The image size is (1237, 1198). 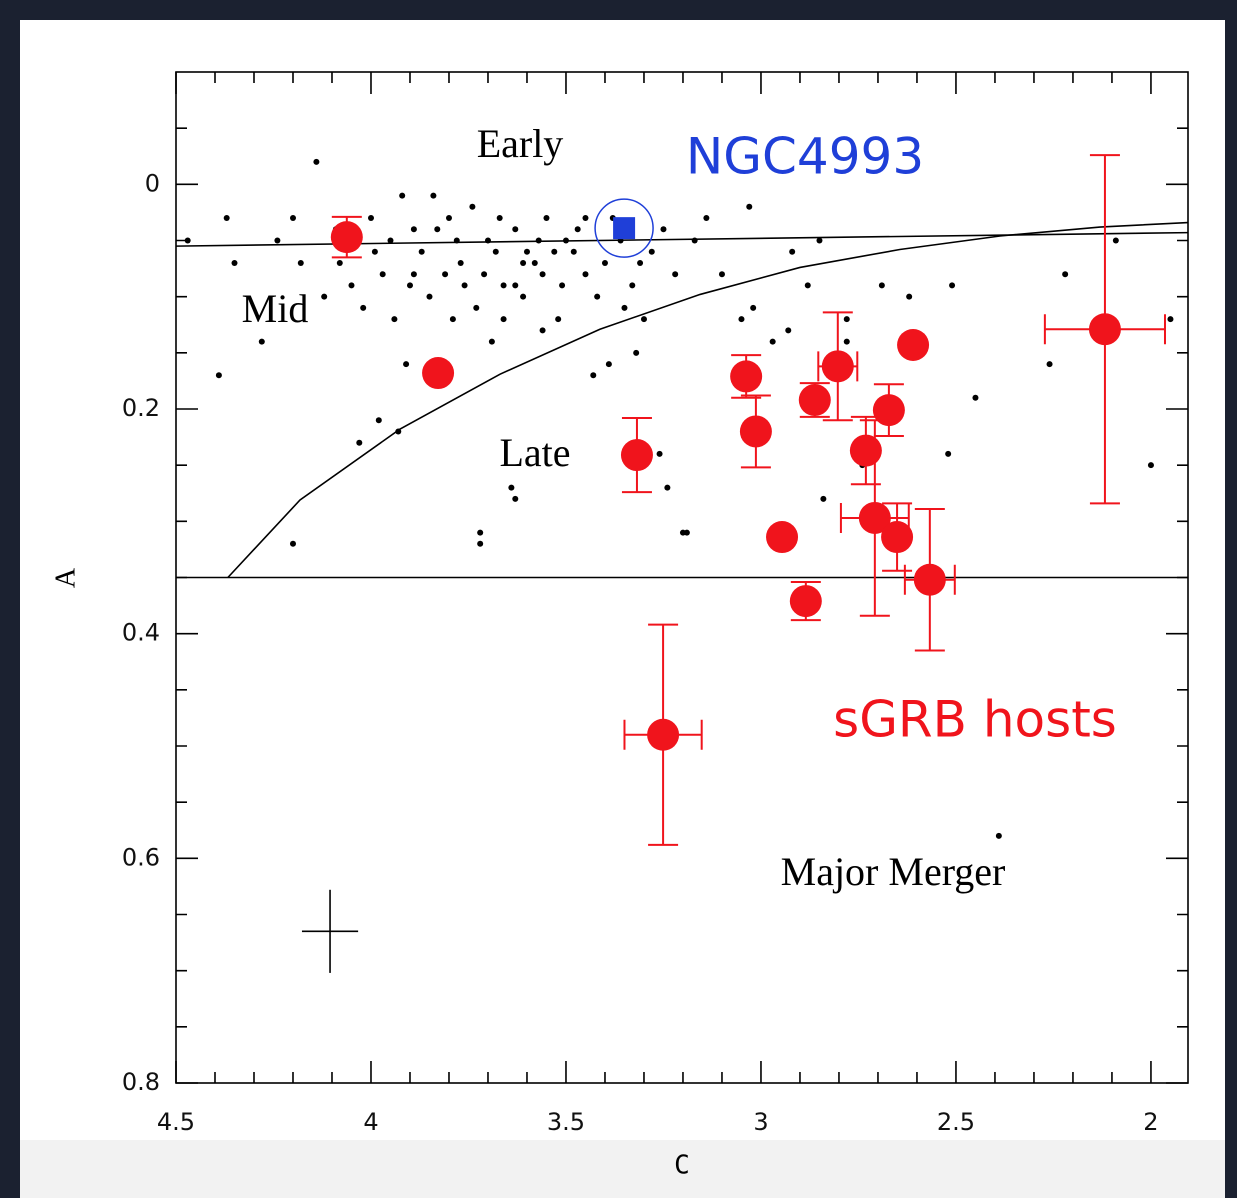 I want to click on footer-strip, so click(x=622, y=1169).